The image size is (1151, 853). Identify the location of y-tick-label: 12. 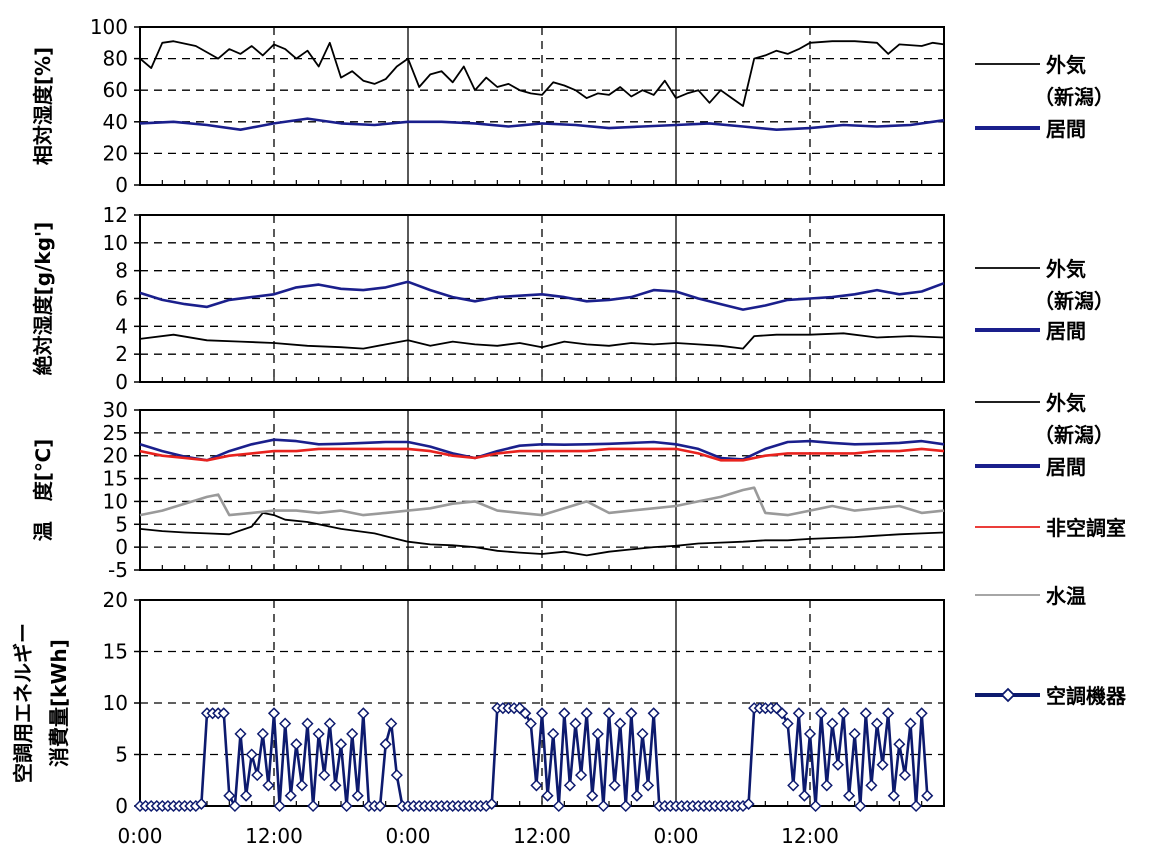
(115, 215).